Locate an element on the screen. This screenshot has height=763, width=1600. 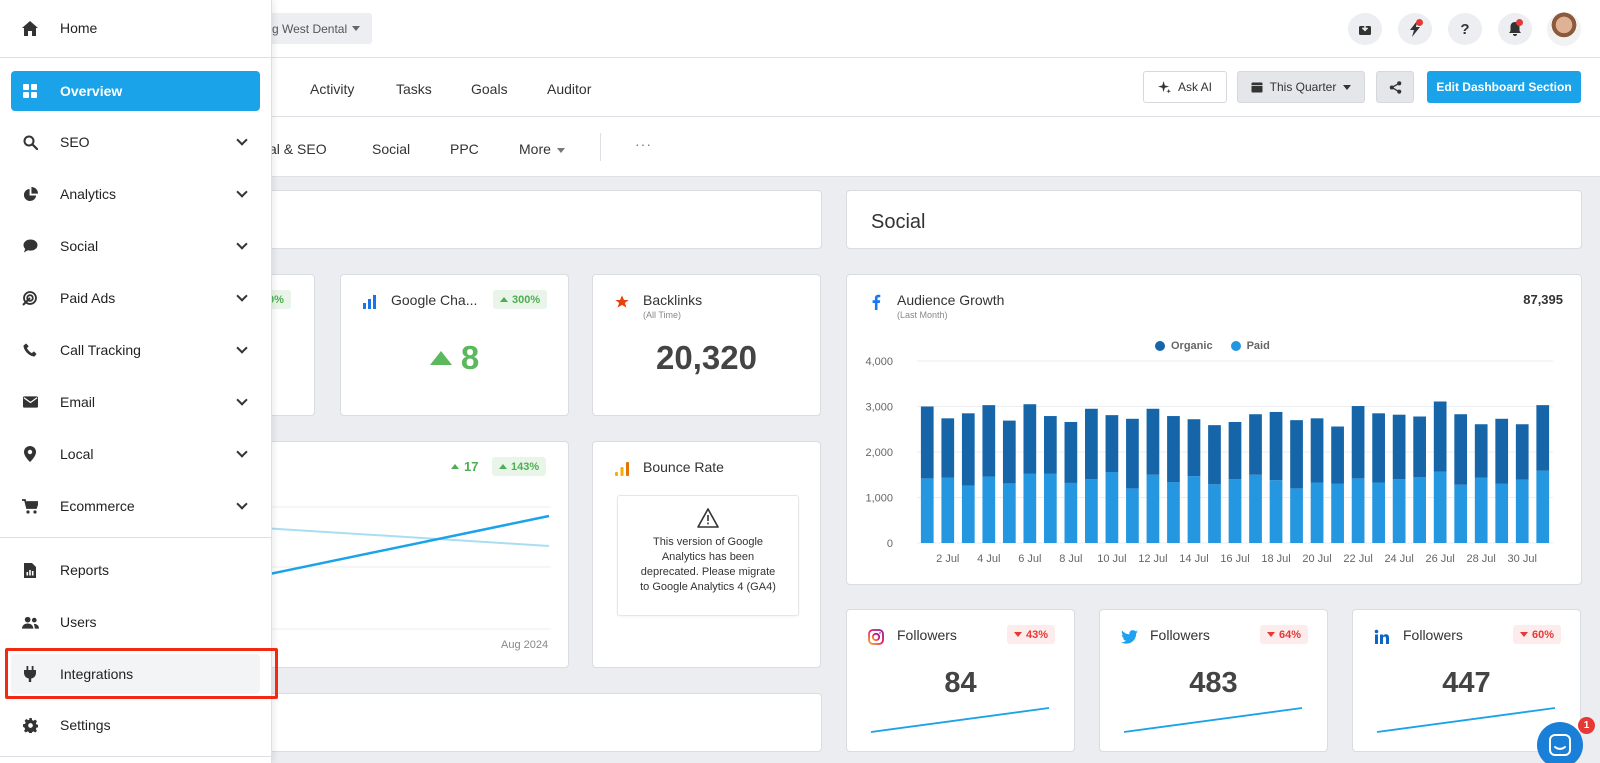
tab-goals: Goals is located at coordinates (489, 89).